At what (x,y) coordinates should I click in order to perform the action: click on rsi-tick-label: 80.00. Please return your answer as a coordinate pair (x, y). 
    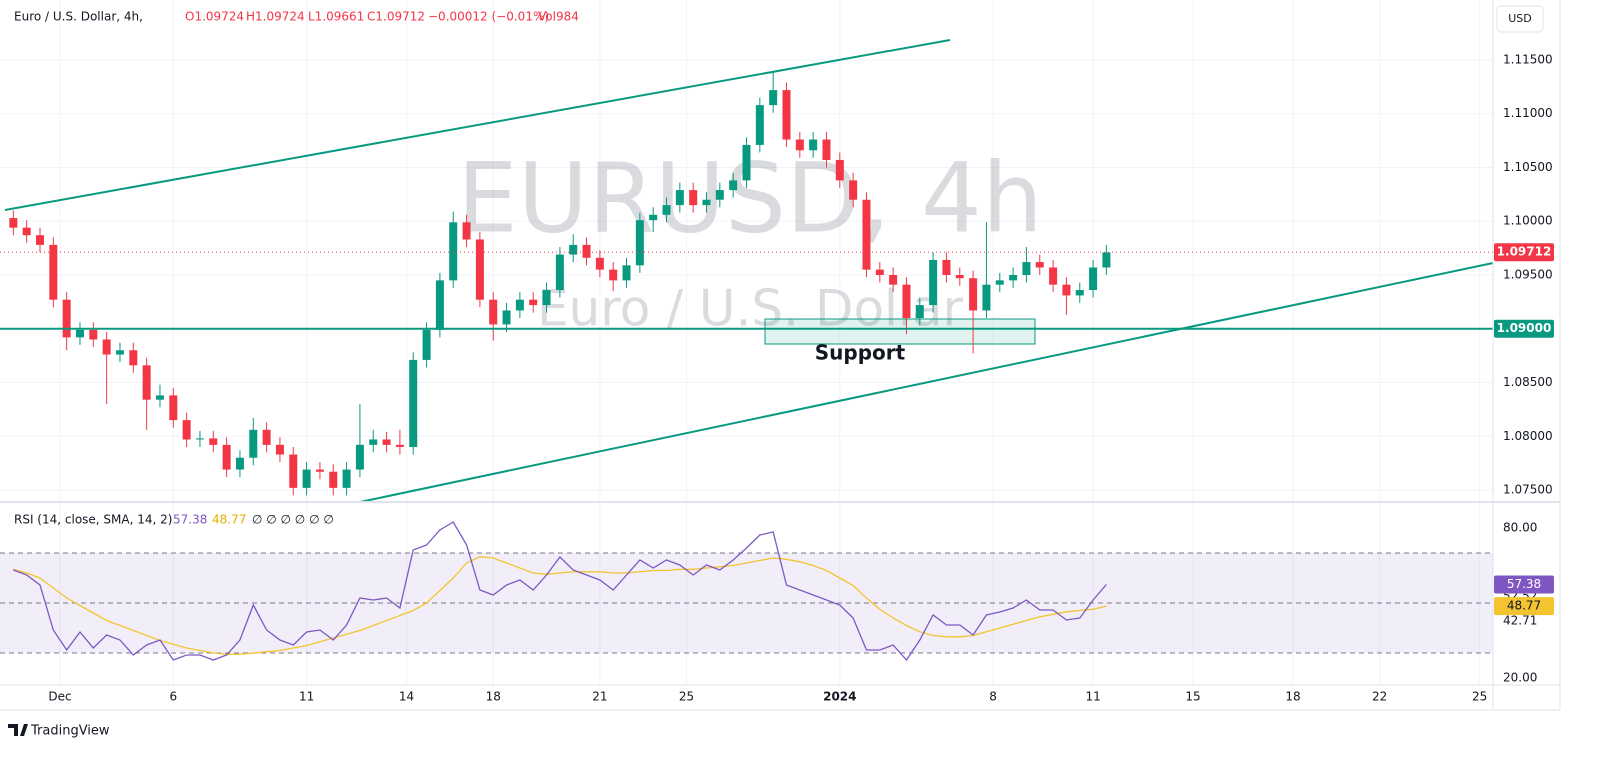
    Looking at the image, I should click on (1520, 528).